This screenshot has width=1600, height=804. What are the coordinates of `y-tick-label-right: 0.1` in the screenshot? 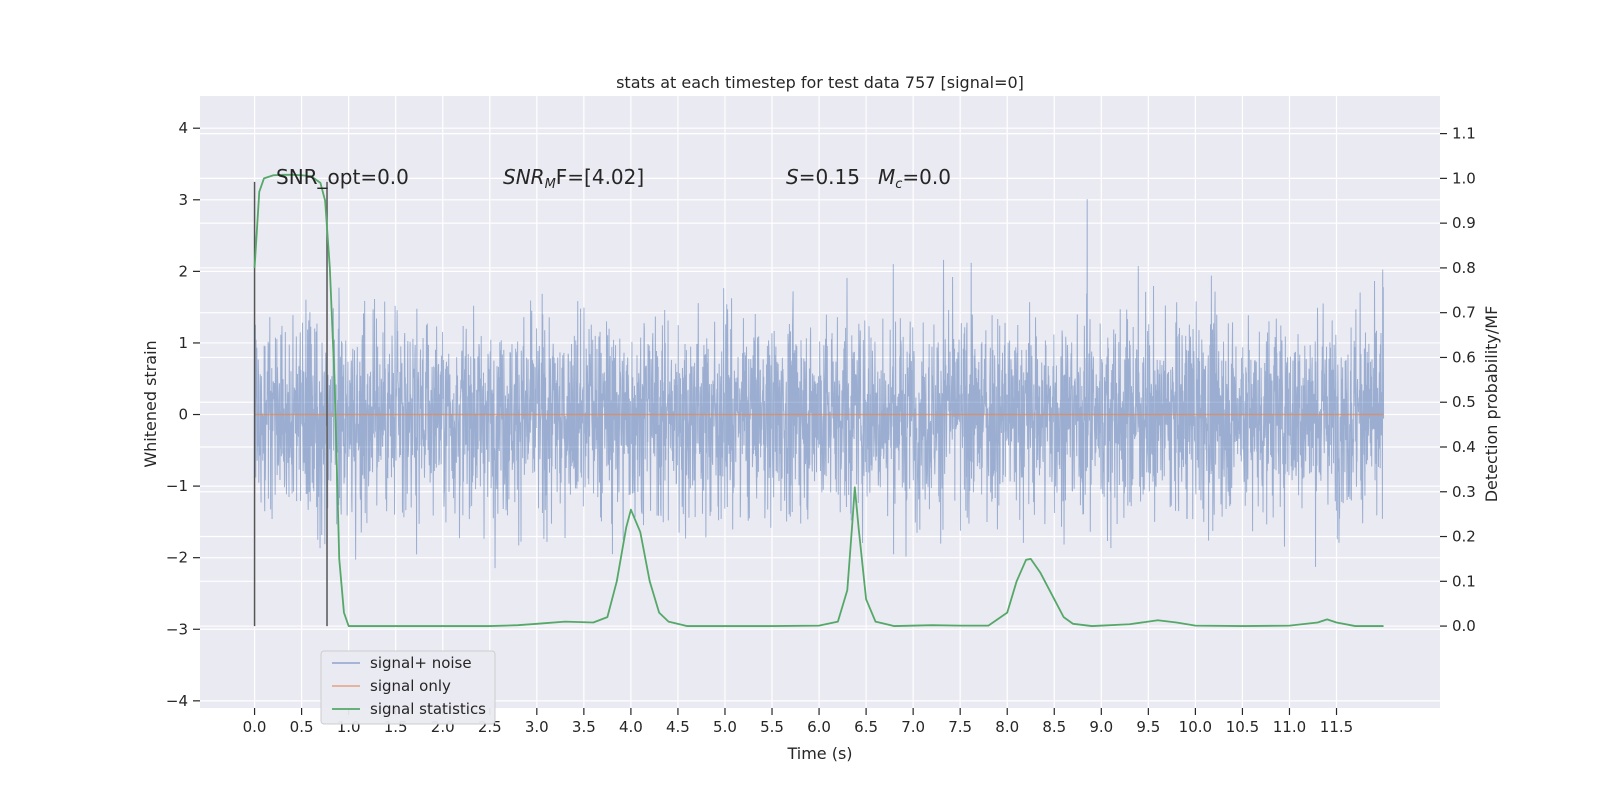 It's located at (1464, 581).